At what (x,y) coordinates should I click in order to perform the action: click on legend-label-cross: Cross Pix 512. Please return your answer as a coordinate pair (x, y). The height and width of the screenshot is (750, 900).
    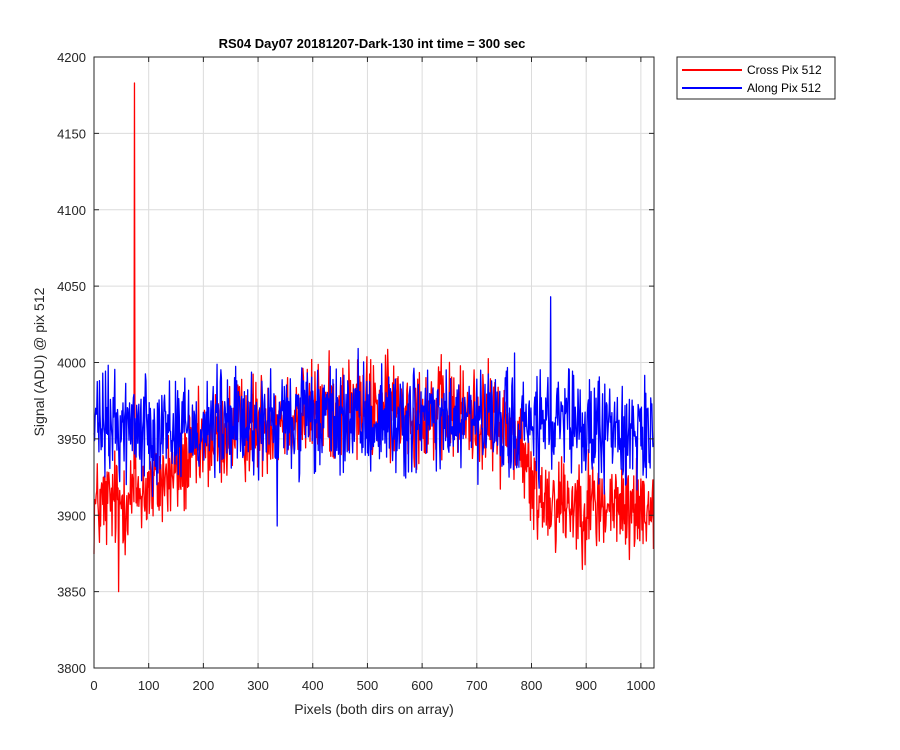
    Looking at the image, I should click on (784, 70).